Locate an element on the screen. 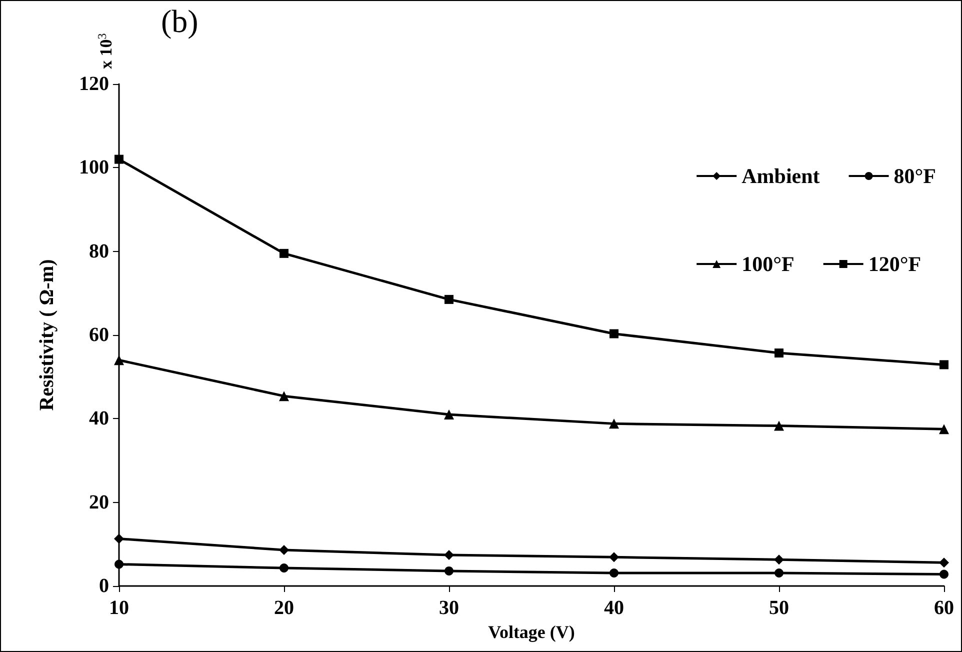  y-tick-label: 80 is located at coordinates (99, 251).